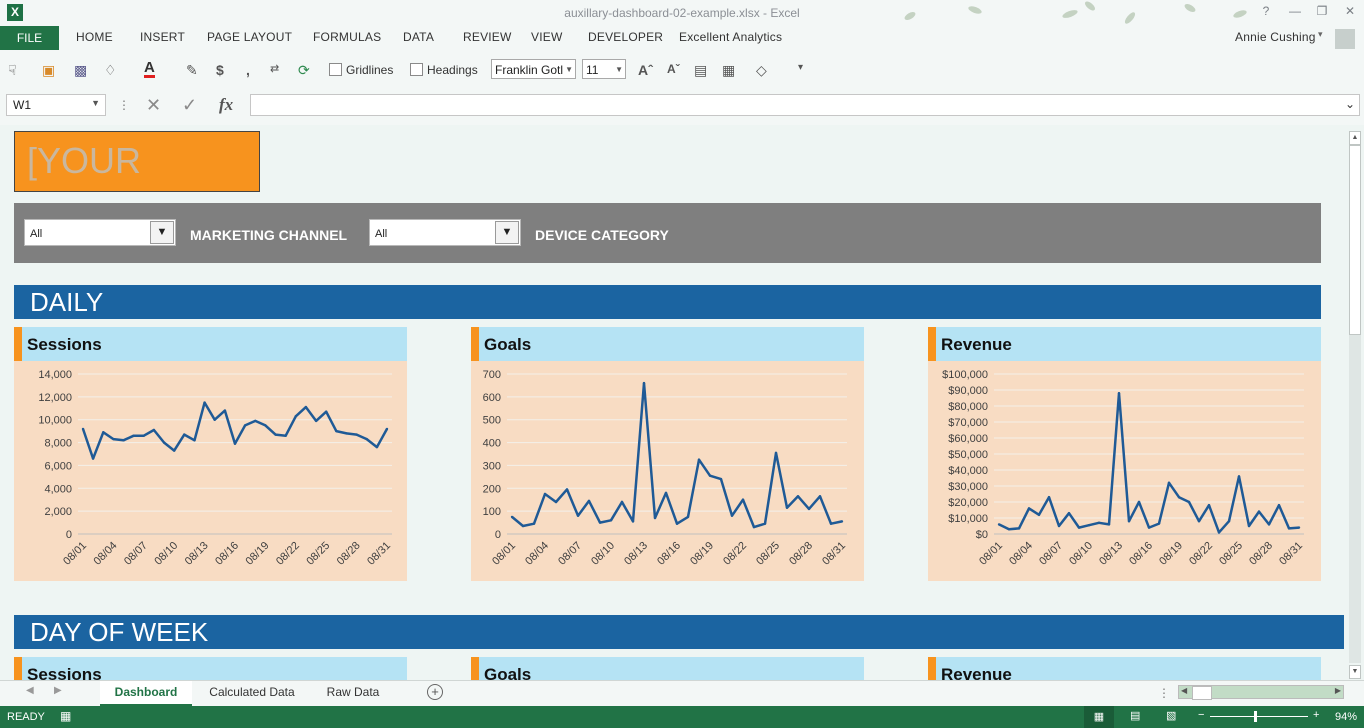  Describe the element at coordinates (56, 105) in the screenshot. I see `name-box: W1 ▼` at that location.